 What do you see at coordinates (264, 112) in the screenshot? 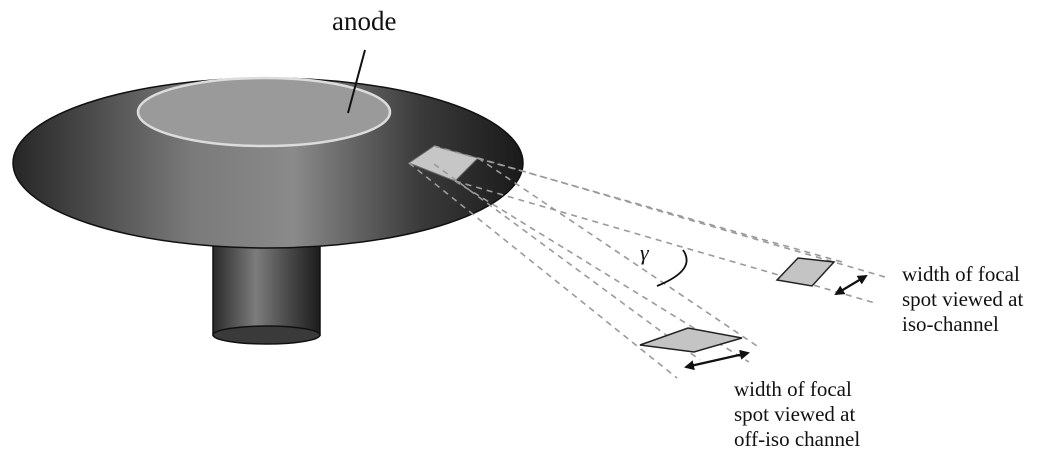
I see `anode-inner-region` at bounding box center [264, 112].